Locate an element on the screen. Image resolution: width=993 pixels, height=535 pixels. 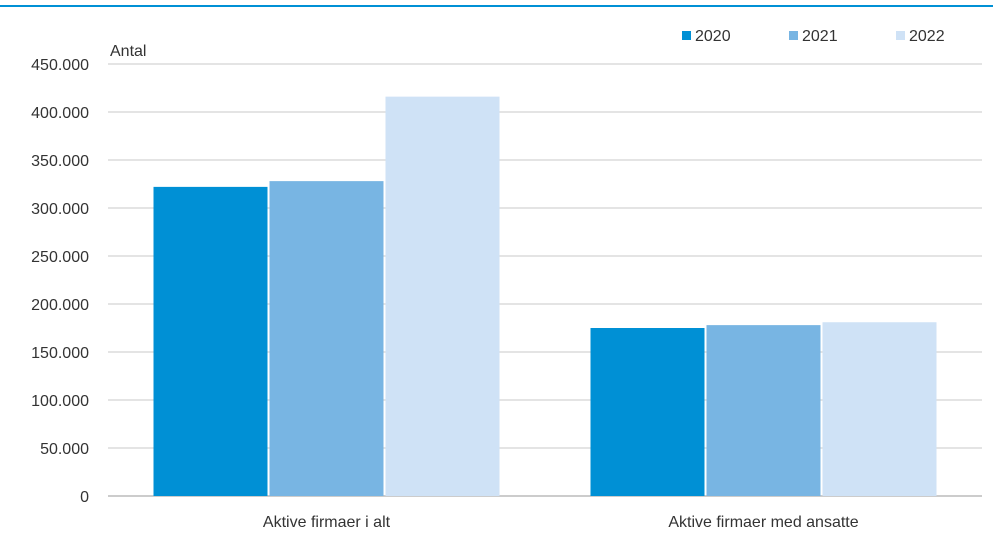
x-category-label: Aktive firmaer med ansatte is located at coordinates (763, 522).